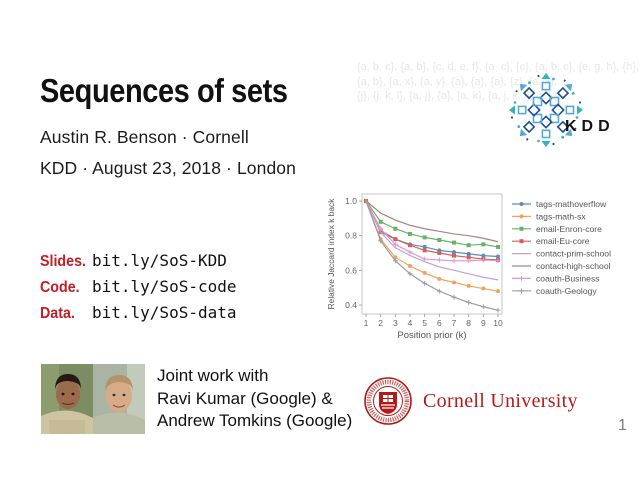  Describe the element at coordinates (159, 260) in the screenshot. I see `link-url-slides: bit.ly/SoS-KDD` at that location.